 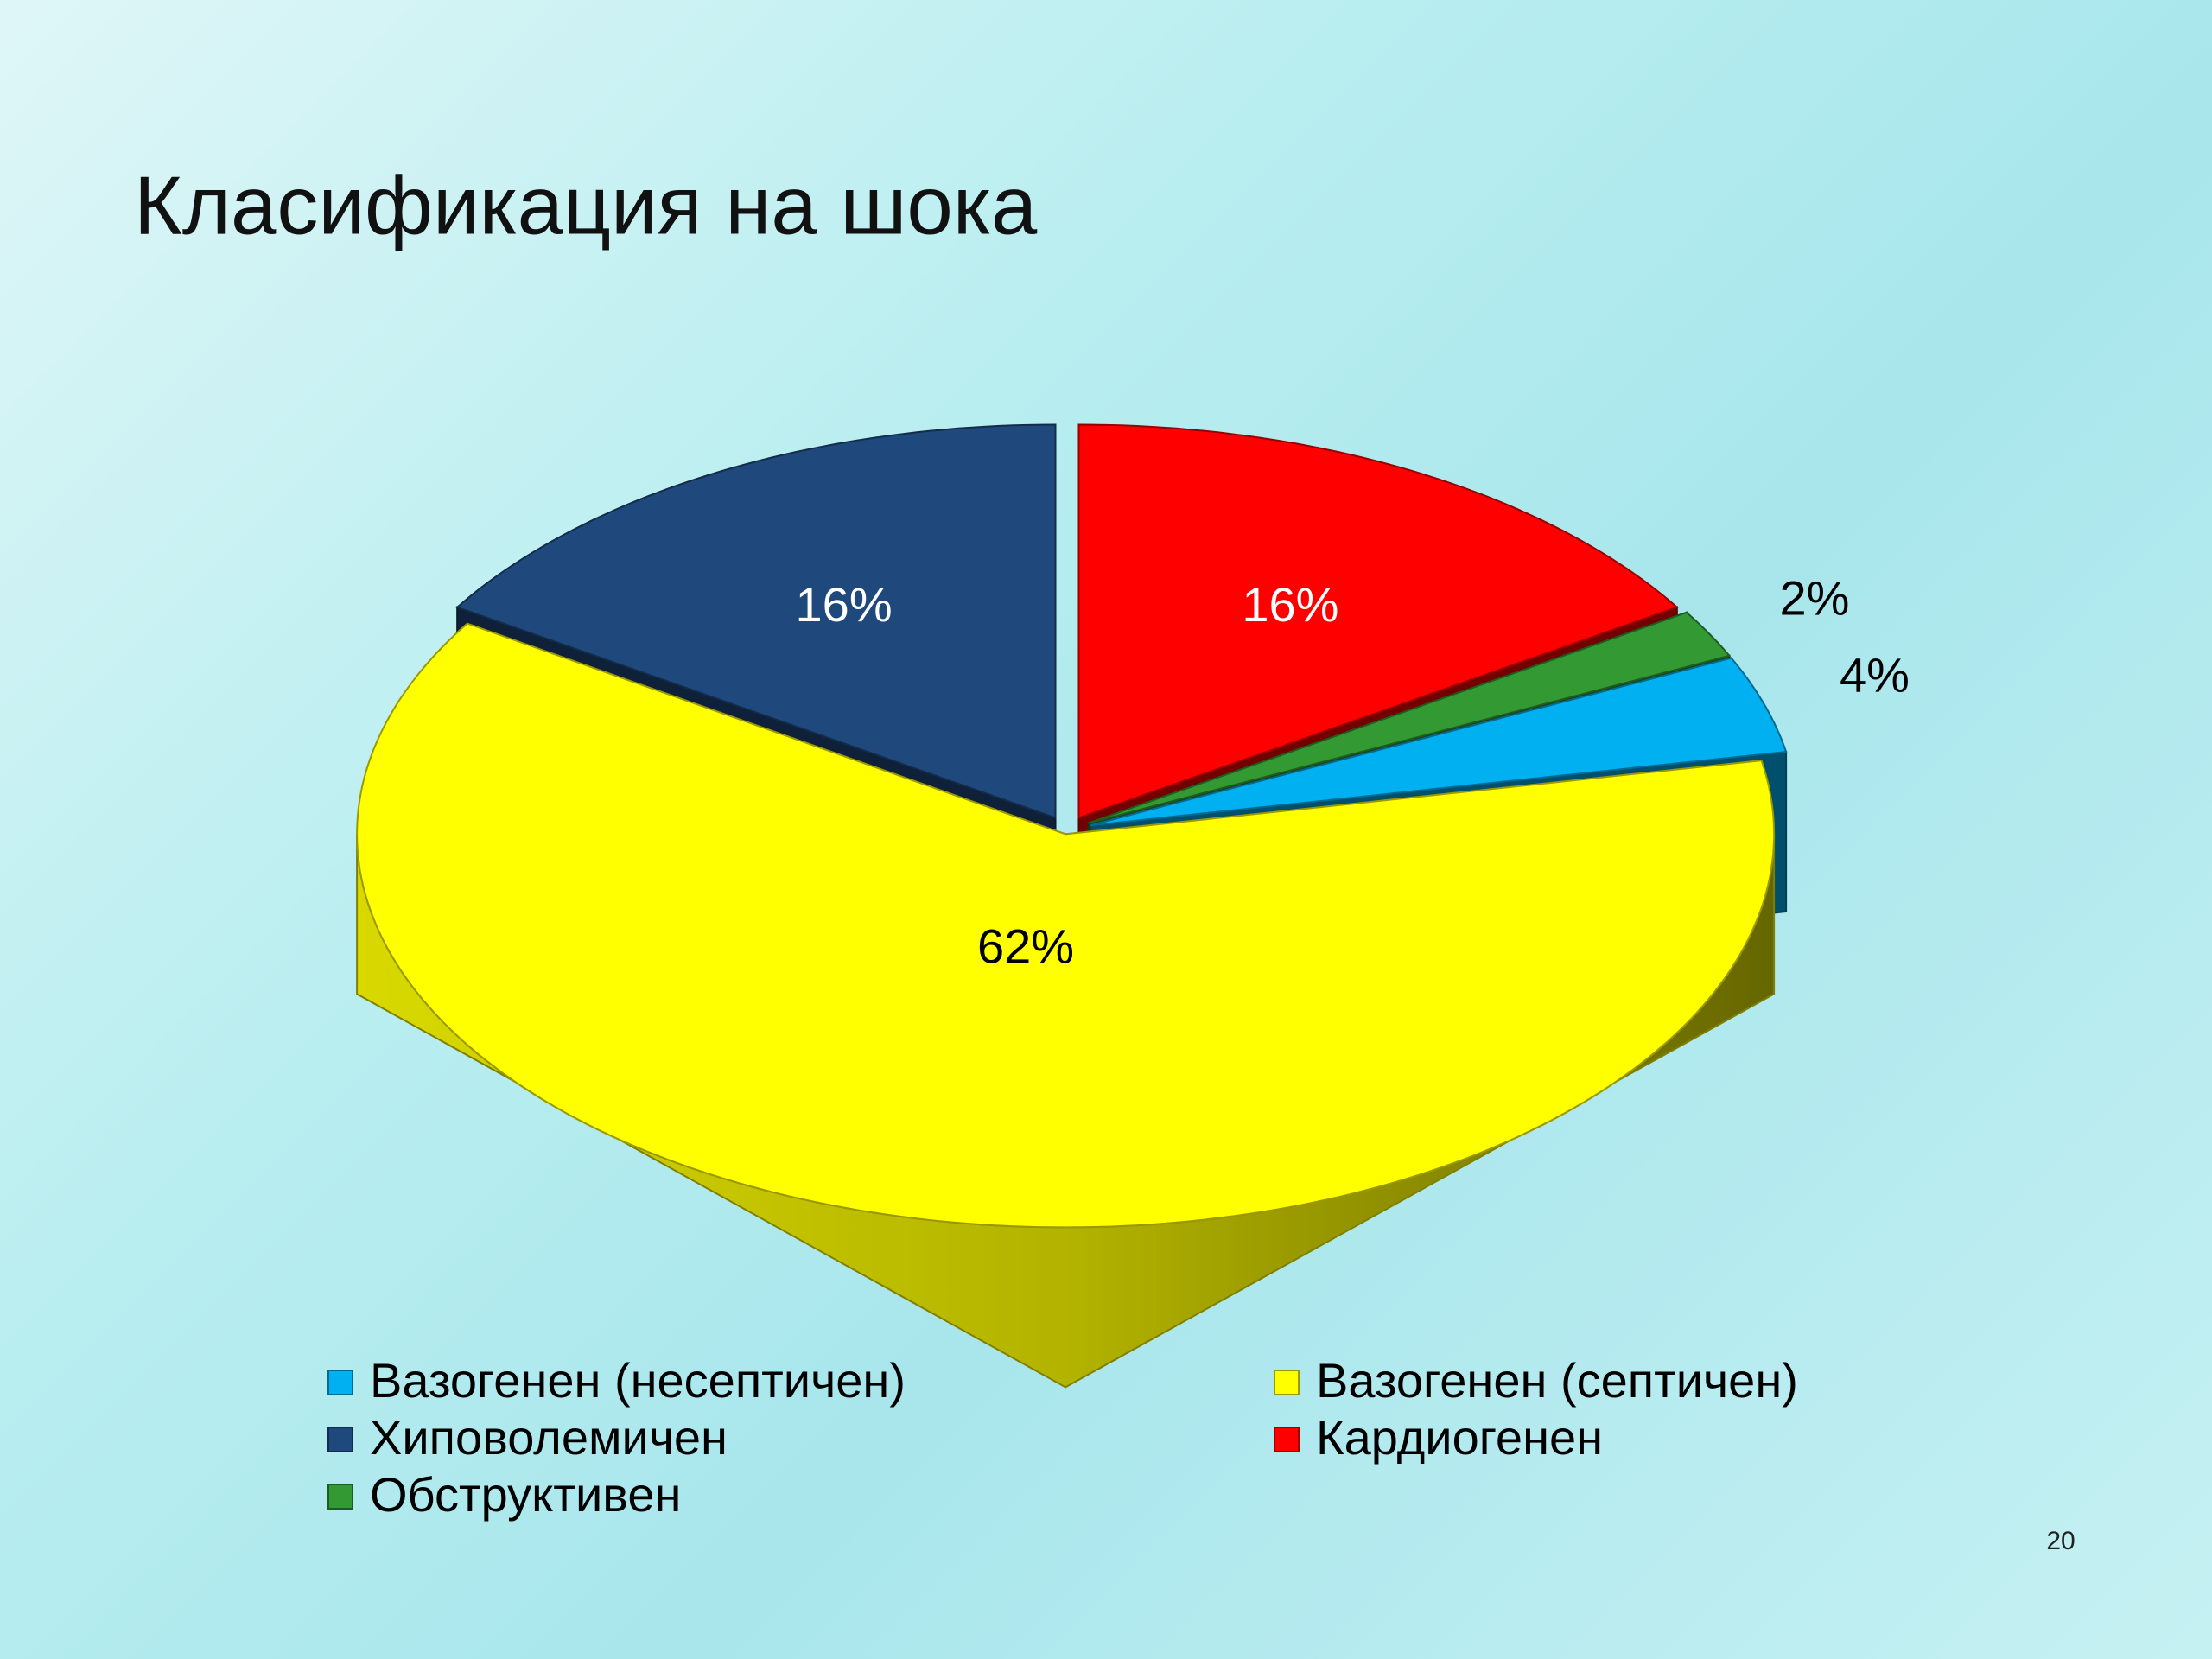 What do you see at coordinates (549, 1437) in the screenshot?
I see `legend-label: Хиповолемичен` at bounding box center [549, 1437].